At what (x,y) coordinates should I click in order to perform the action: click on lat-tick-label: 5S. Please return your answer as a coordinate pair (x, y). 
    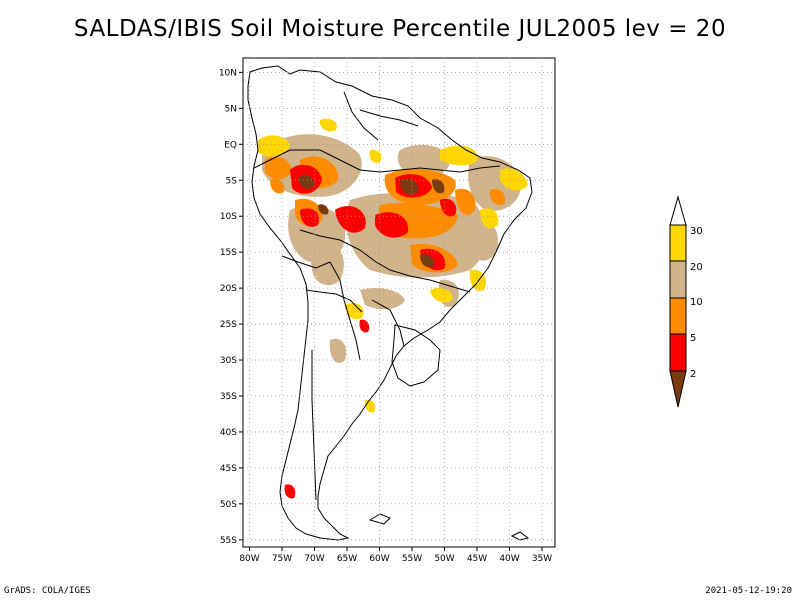
    Looking at the image, I should click on (232, 181).